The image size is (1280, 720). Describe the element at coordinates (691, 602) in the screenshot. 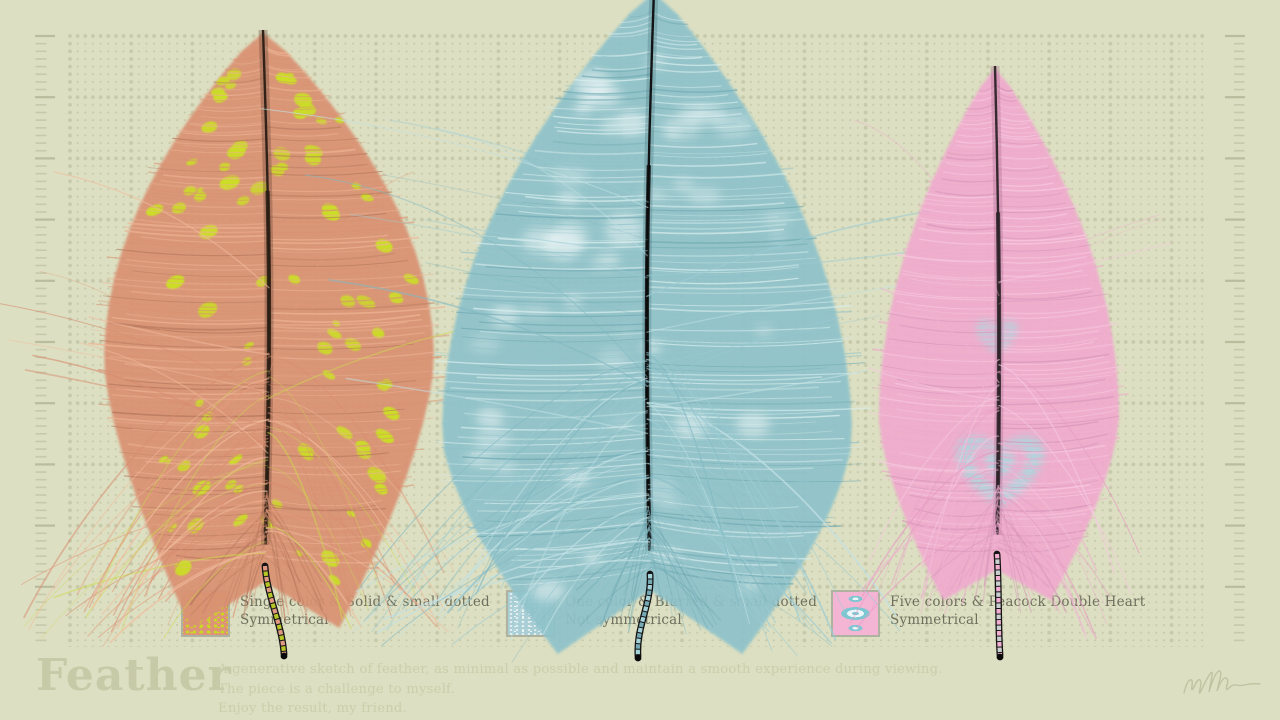

I see `legend-line-1: One color & Blurred & small dotted` at that location.